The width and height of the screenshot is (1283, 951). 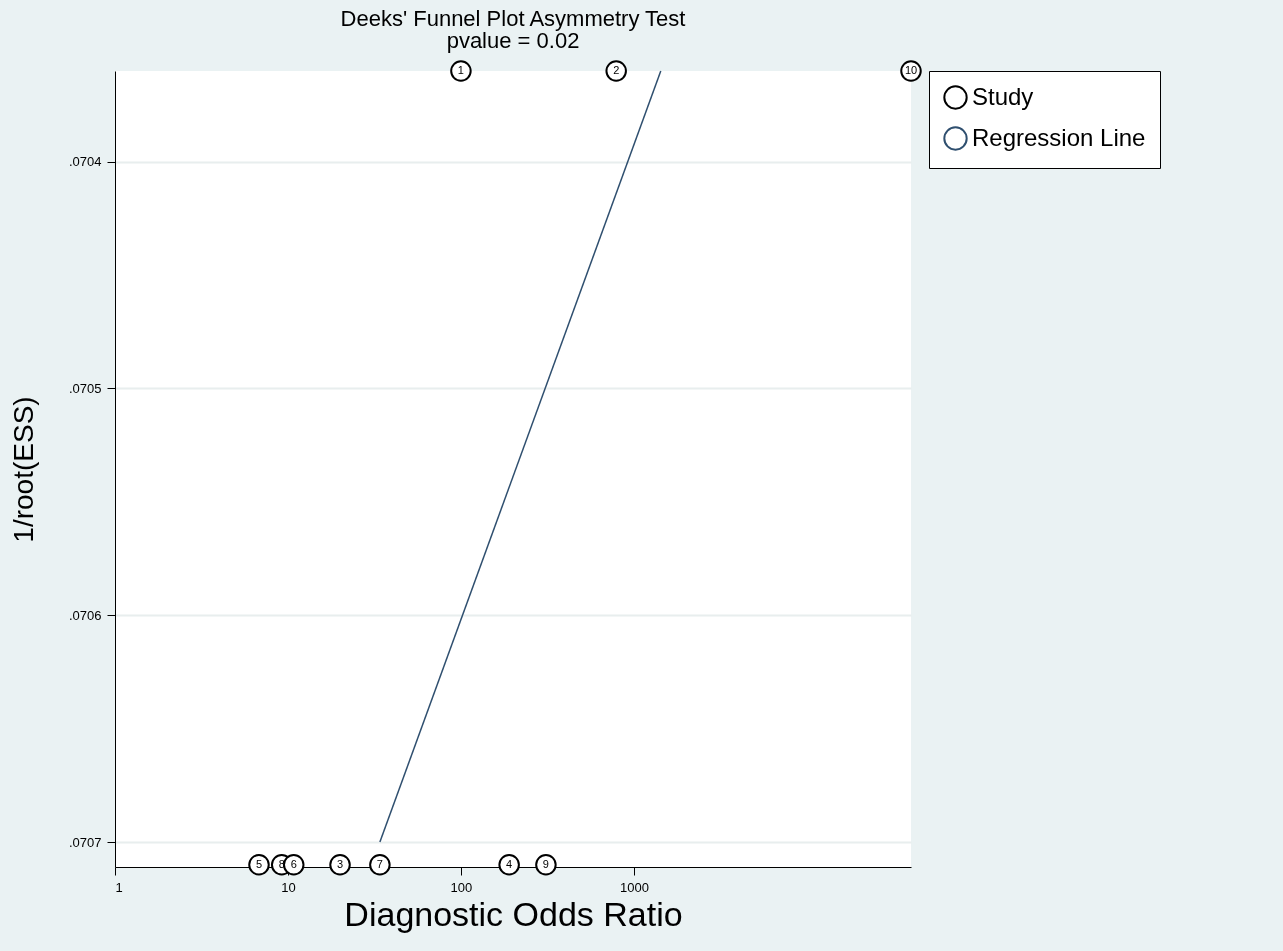 What do you see at coordinates (509, 863) in the screenshot?
I see `annotation: 4` at bounding box center [509, 863].